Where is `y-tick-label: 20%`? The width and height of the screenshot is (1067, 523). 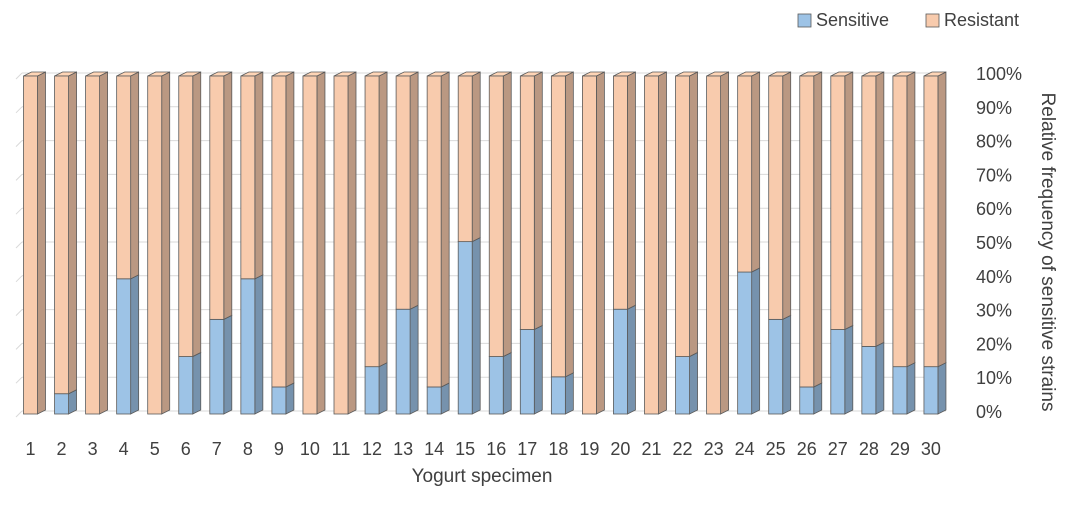 y-tick-label: 20% is located at coordinates (994, 344).